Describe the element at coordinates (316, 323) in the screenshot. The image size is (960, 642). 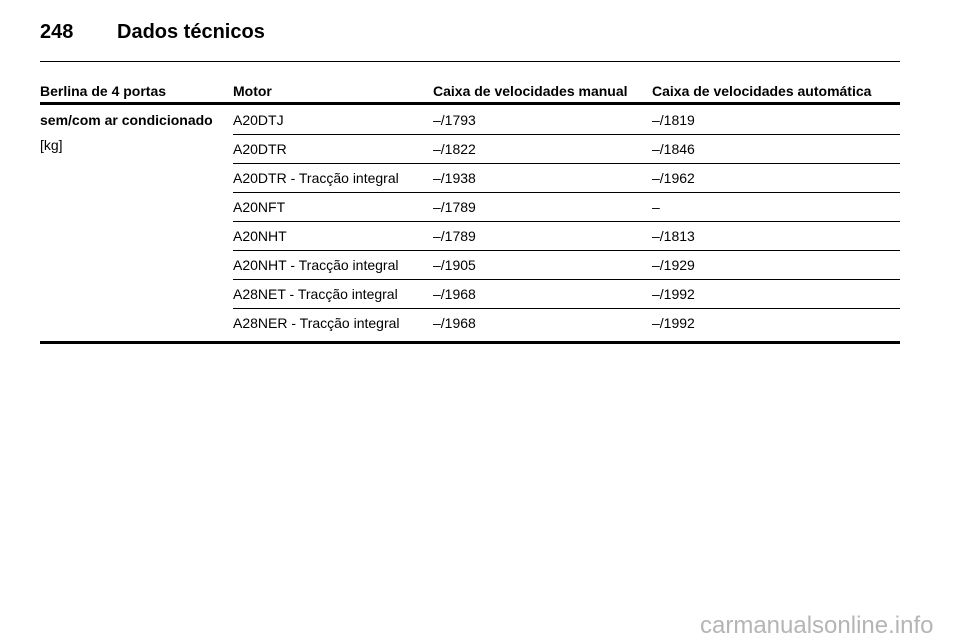
I see `table-cell: A28NER - Tracção integral` at that location.